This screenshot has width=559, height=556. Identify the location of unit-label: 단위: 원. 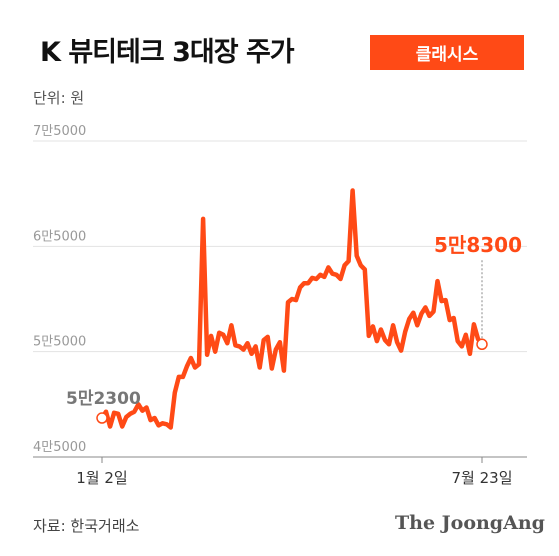
(59, 98).